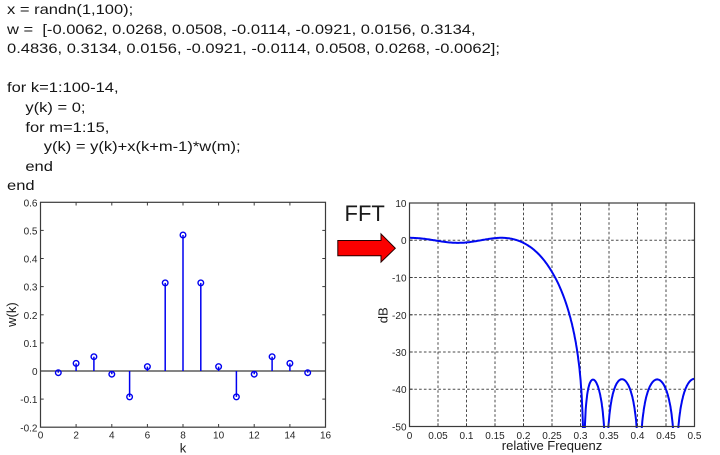  Describe the element at coordinates (438, 436) in the screenshot. I see `svg-text: 0.05` at that location.